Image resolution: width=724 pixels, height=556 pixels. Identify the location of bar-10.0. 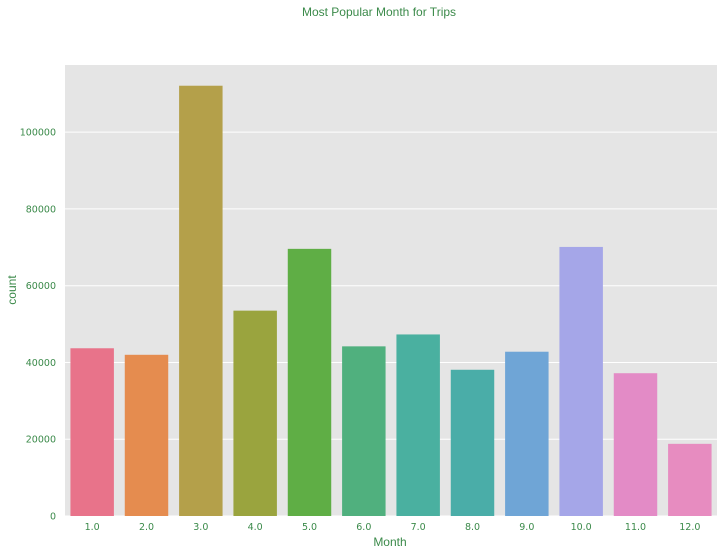
(581, 381).